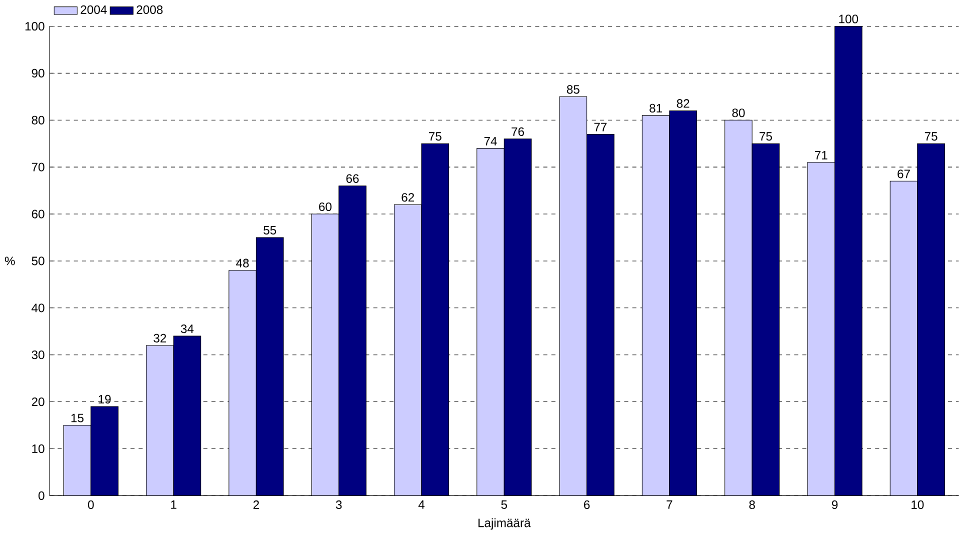  Describe the element at coordinates (242, 263) in the screenshot. I see `data-label: 48` at that location.